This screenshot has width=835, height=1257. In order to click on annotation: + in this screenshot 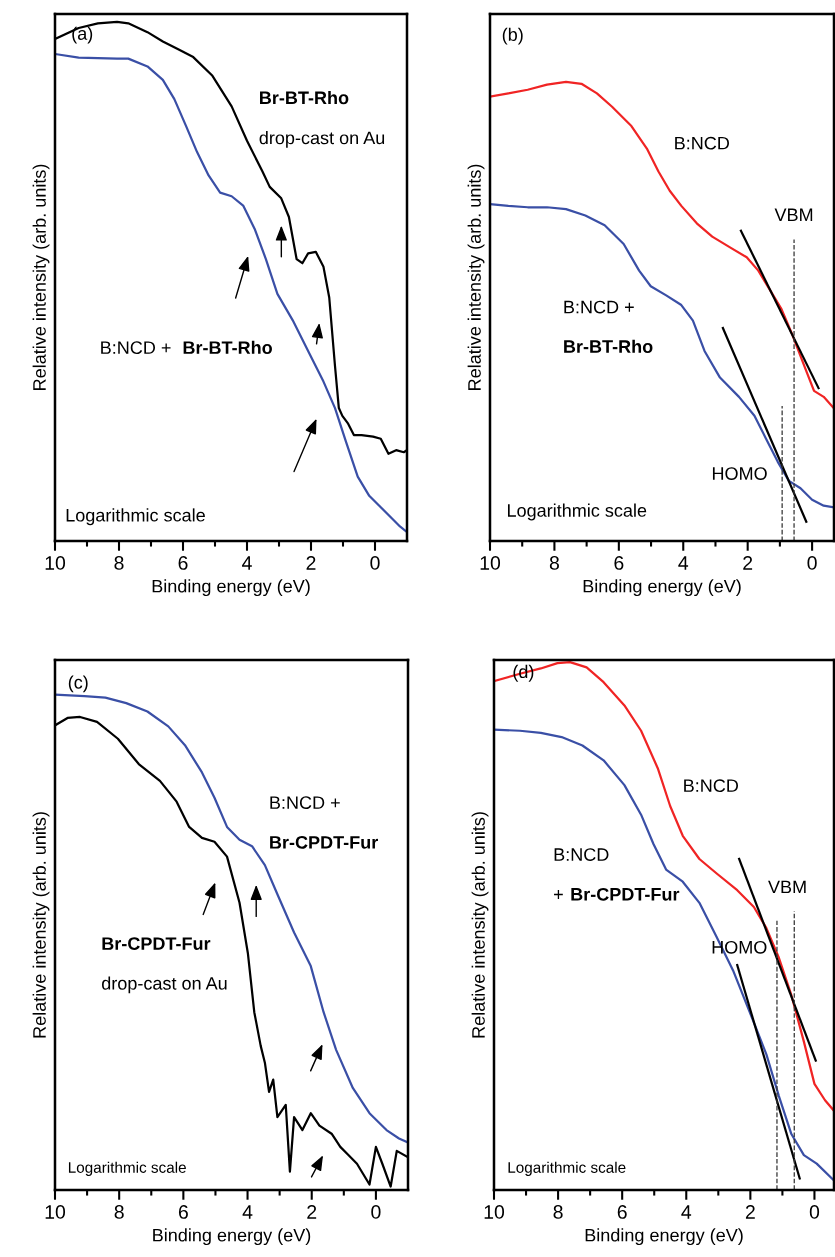, I will do `click(558, 894)`.